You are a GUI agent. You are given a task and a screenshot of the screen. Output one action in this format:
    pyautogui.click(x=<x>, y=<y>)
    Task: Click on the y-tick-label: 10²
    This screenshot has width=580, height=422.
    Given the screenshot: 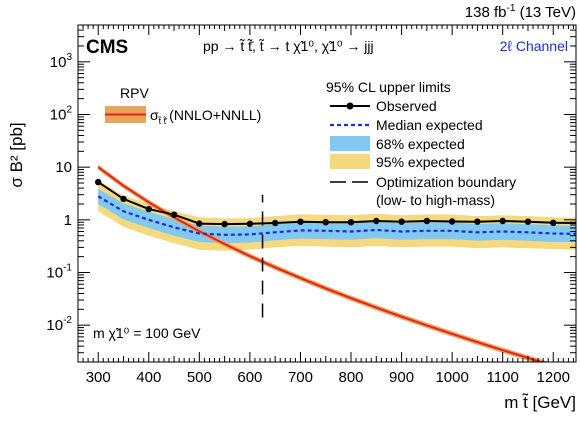 What is the action you would take?
    pyautogui.click(x=61, y=113)
    